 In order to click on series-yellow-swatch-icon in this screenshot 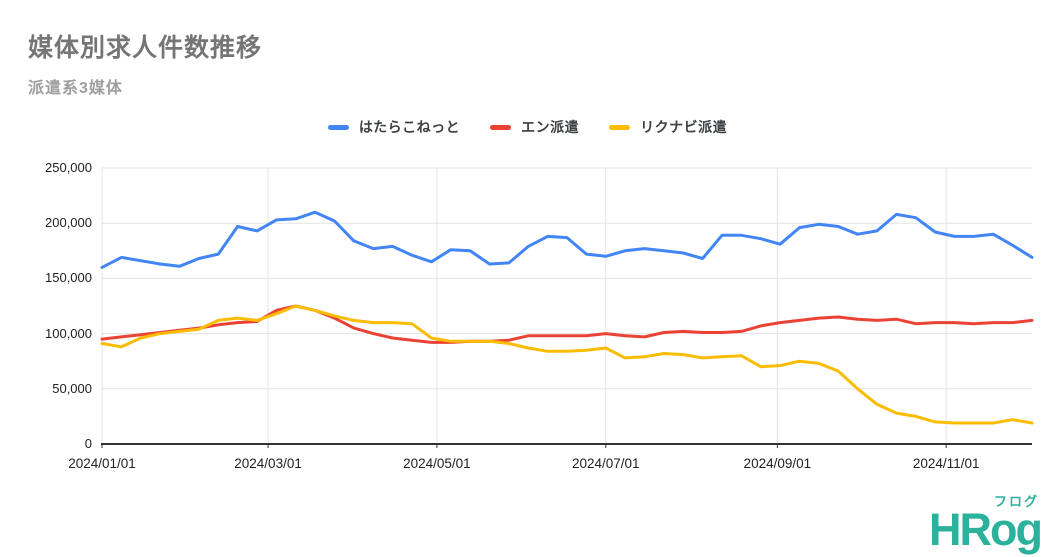, I will do `click(620, 127)`.